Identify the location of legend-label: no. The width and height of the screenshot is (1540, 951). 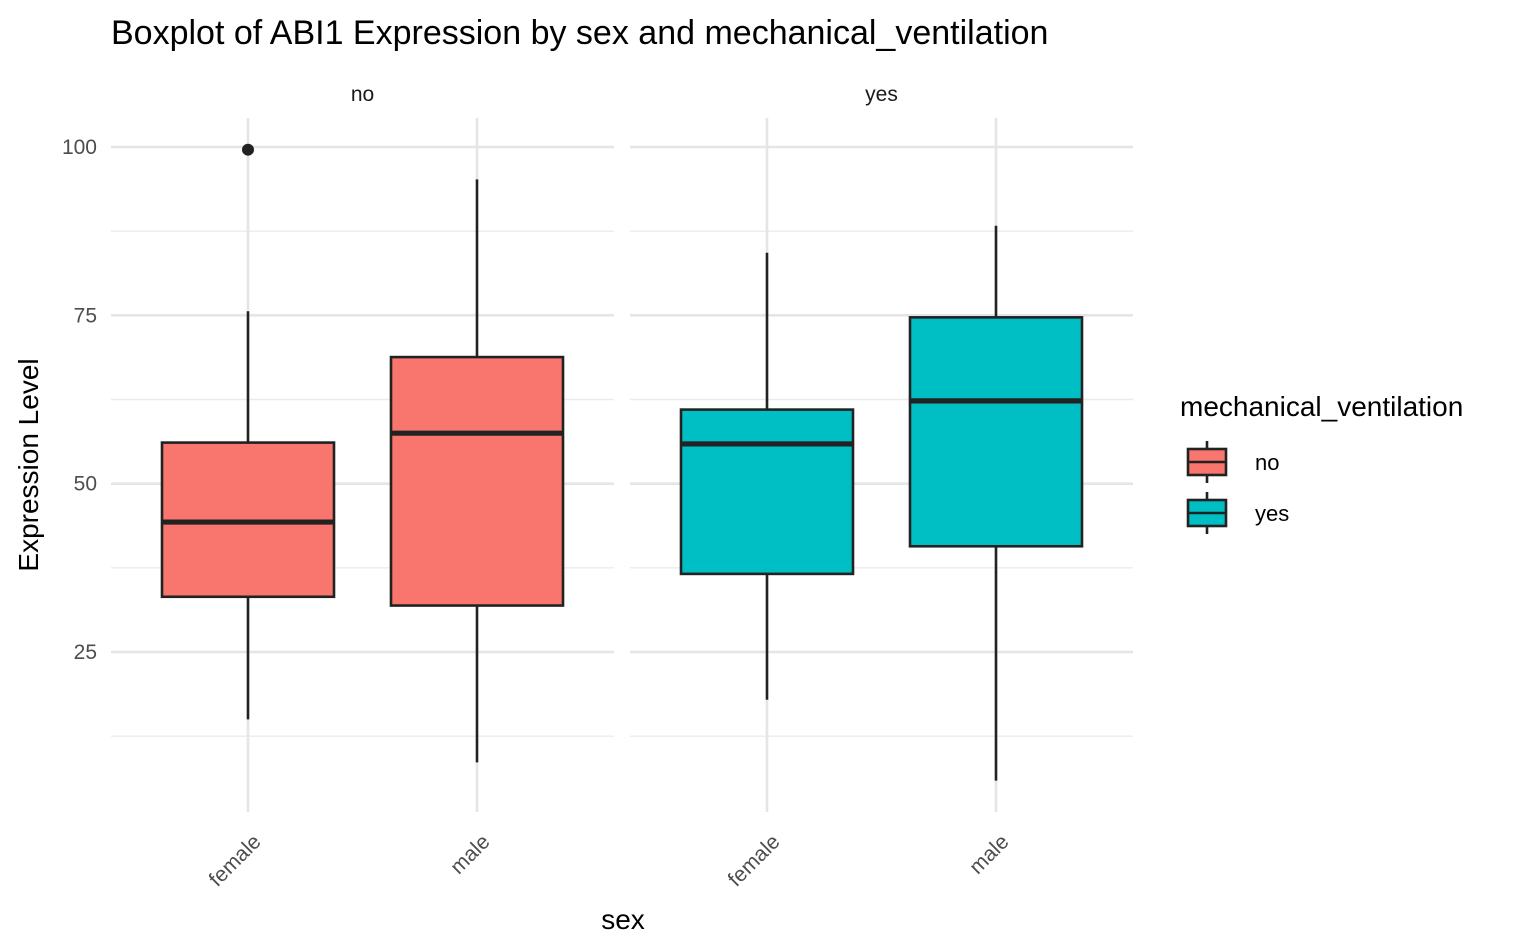
(1267, 462).